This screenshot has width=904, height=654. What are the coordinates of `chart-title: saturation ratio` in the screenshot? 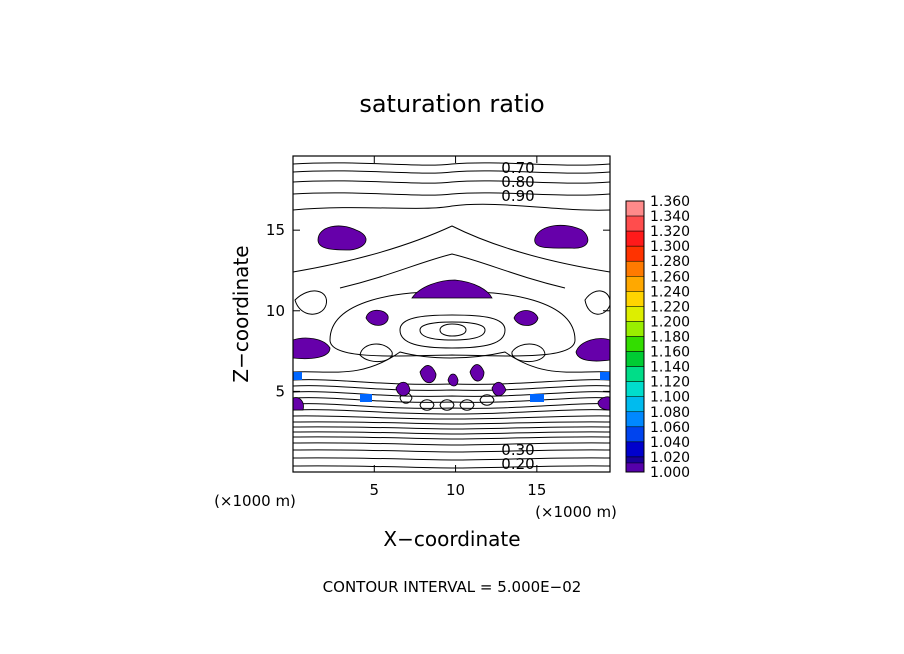 It's located at (451, 104).